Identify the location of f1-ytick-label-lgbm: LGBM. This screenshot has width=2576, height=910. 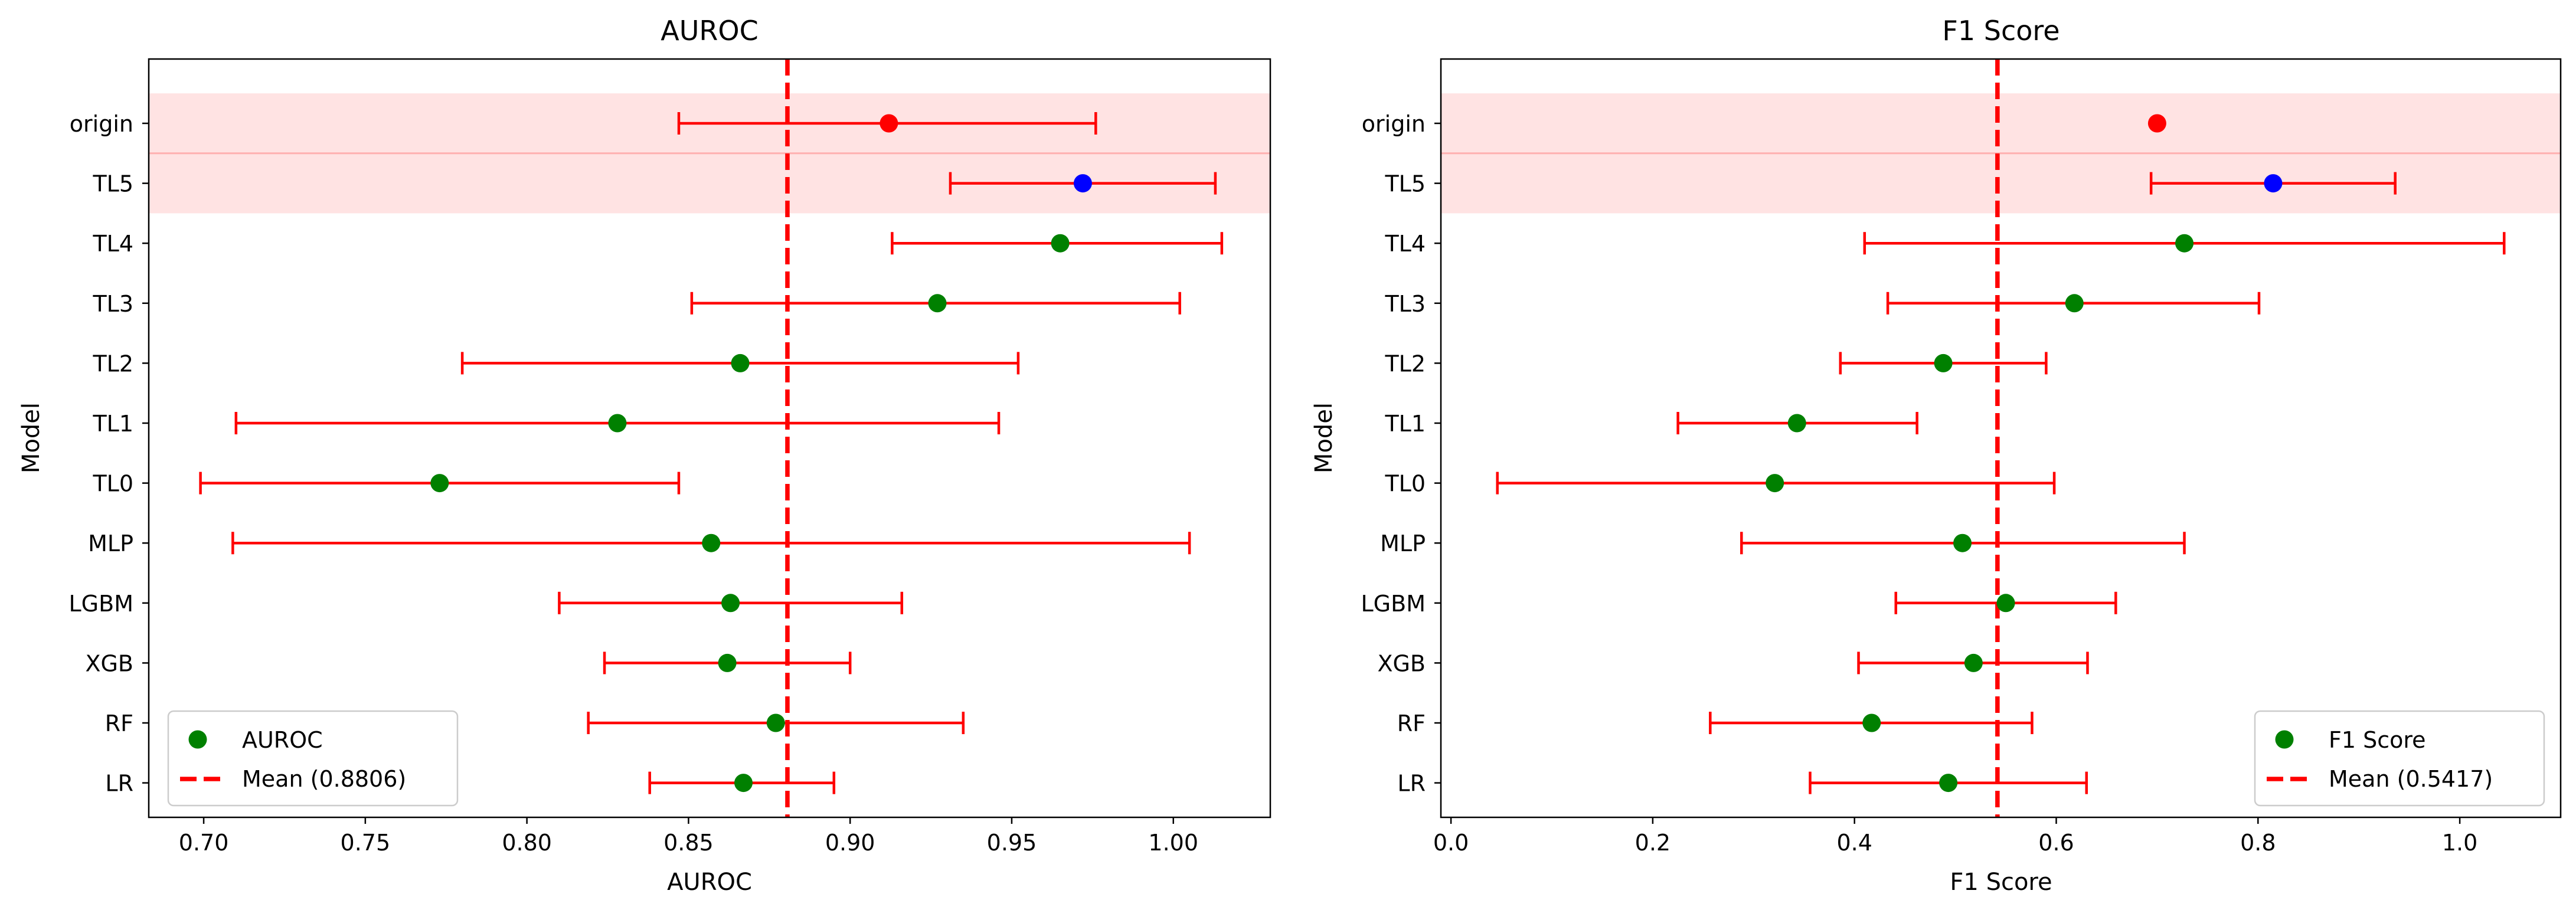
(1393, 604).